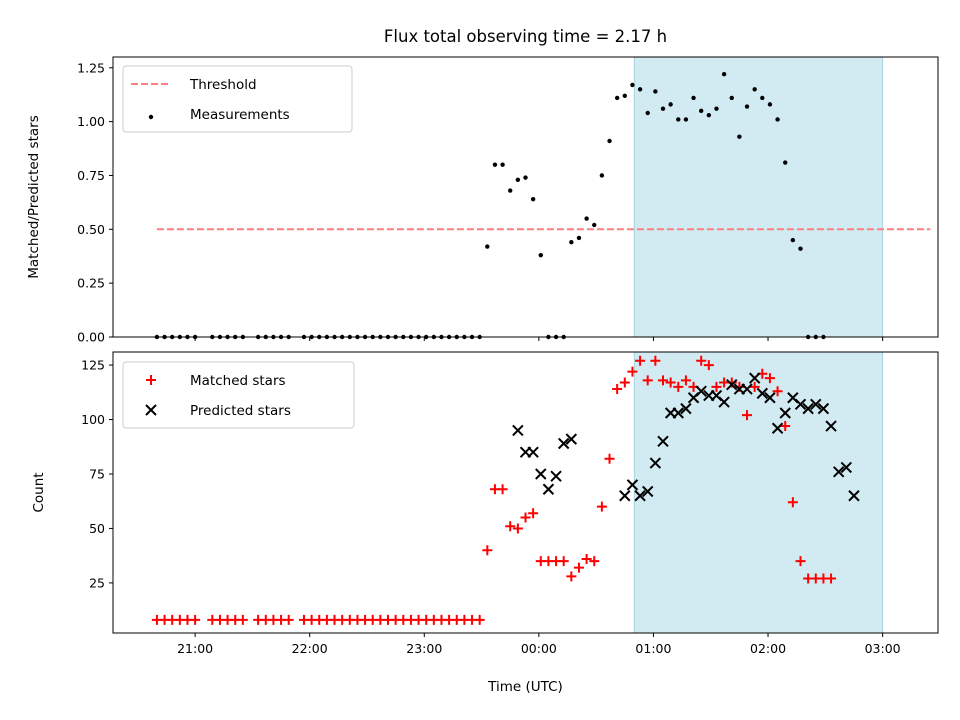  I want to click on y-tick-label: 0.00, so click(91, 337).